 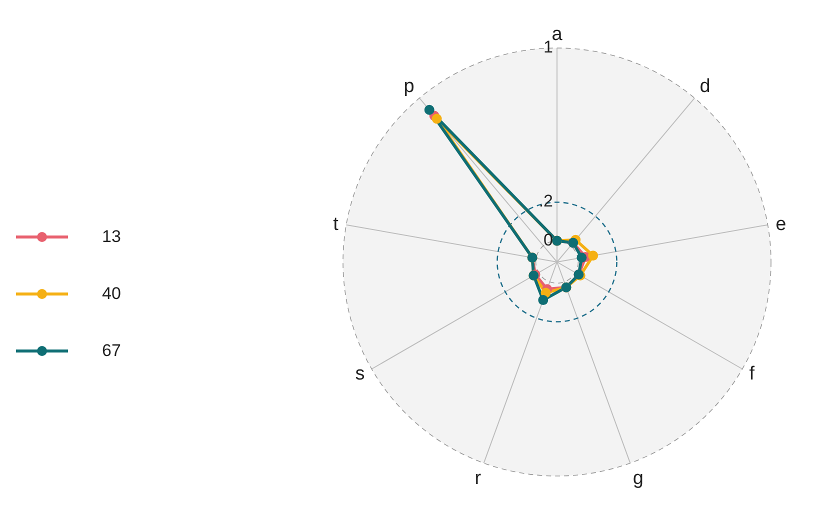 What do you see at coordinates (781, 225) in the screenshot?
I see `spoke-label: e` at bounding box center [781, 225].